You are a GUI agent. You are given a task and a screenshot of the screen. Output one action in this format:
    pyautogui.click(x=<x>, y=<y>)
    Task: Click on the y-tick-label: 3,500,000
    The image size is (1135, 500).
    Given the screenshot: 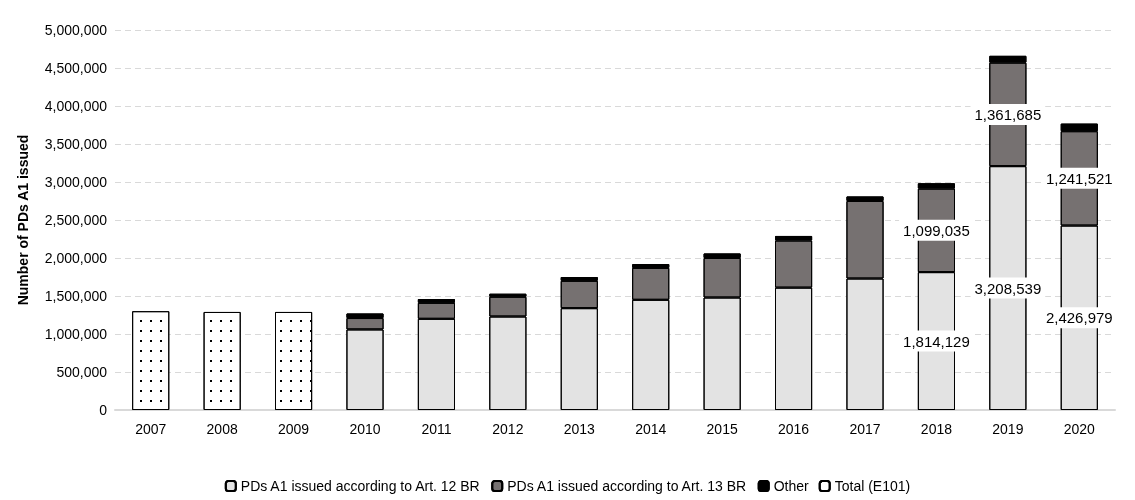 What is the action you would take?
    pyautogui.click(x=76, y=144)
    